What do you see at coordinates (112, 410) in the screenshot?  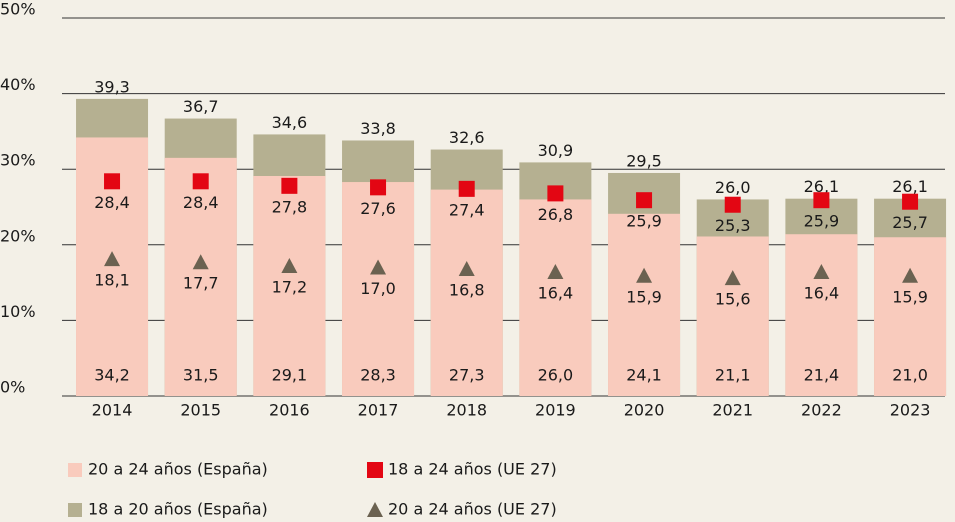 I see `x-tick-label: 2014` at bounding box center [112, 410].